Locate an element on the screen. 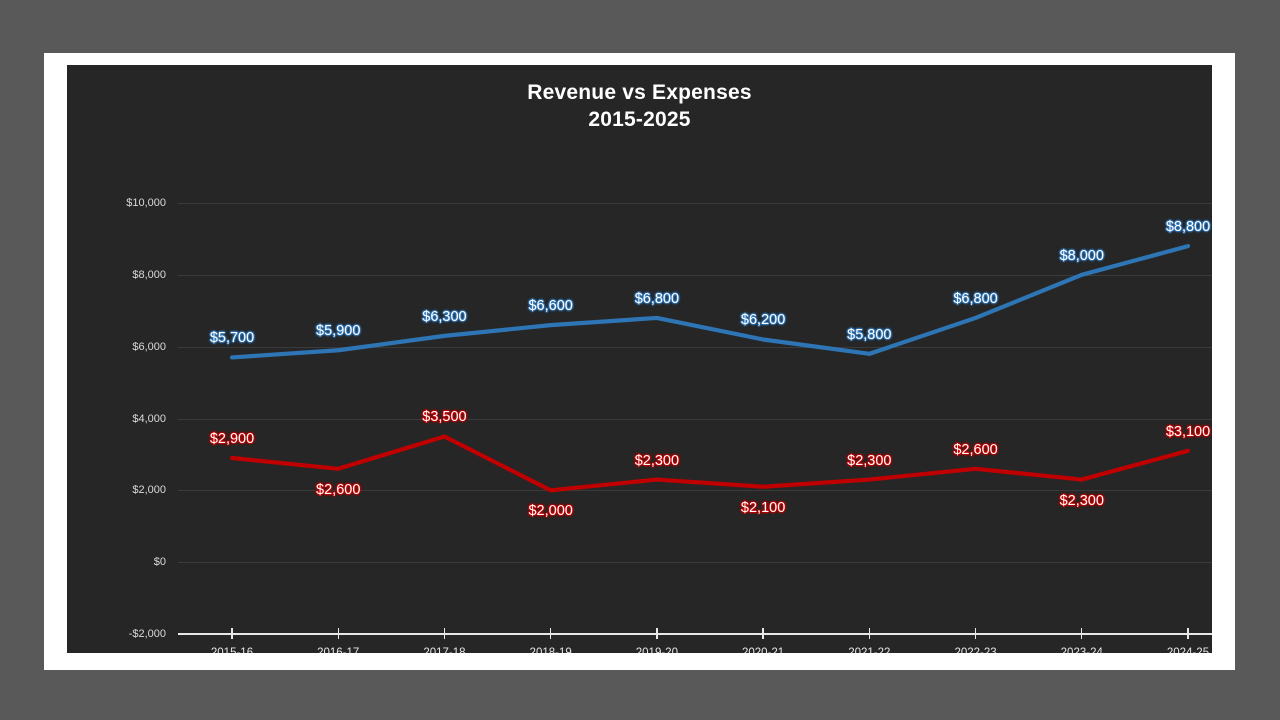 Image resolution: width=1280 pixels, height=720 pixels. y-axis-tick-label: $2,000 is located at coordinates (149, 490).